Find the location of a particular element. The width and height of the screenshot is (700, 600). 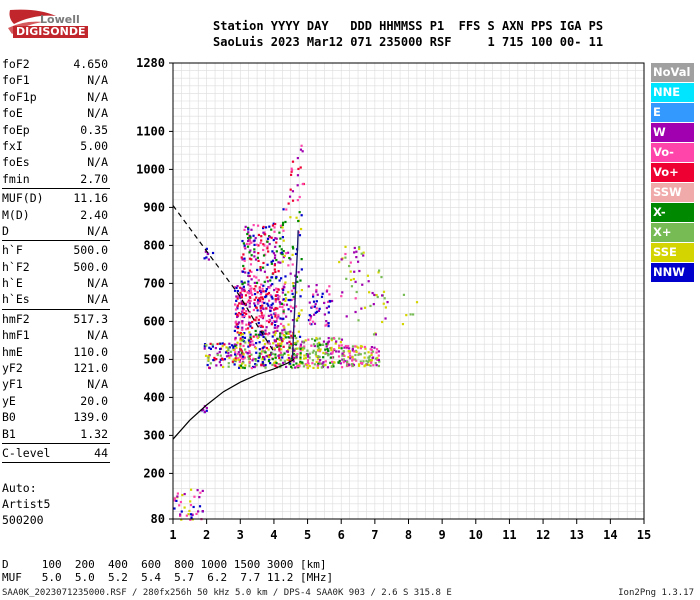

param-row-hmf1: hmF1 N/A is located at coordinates (56, 335).